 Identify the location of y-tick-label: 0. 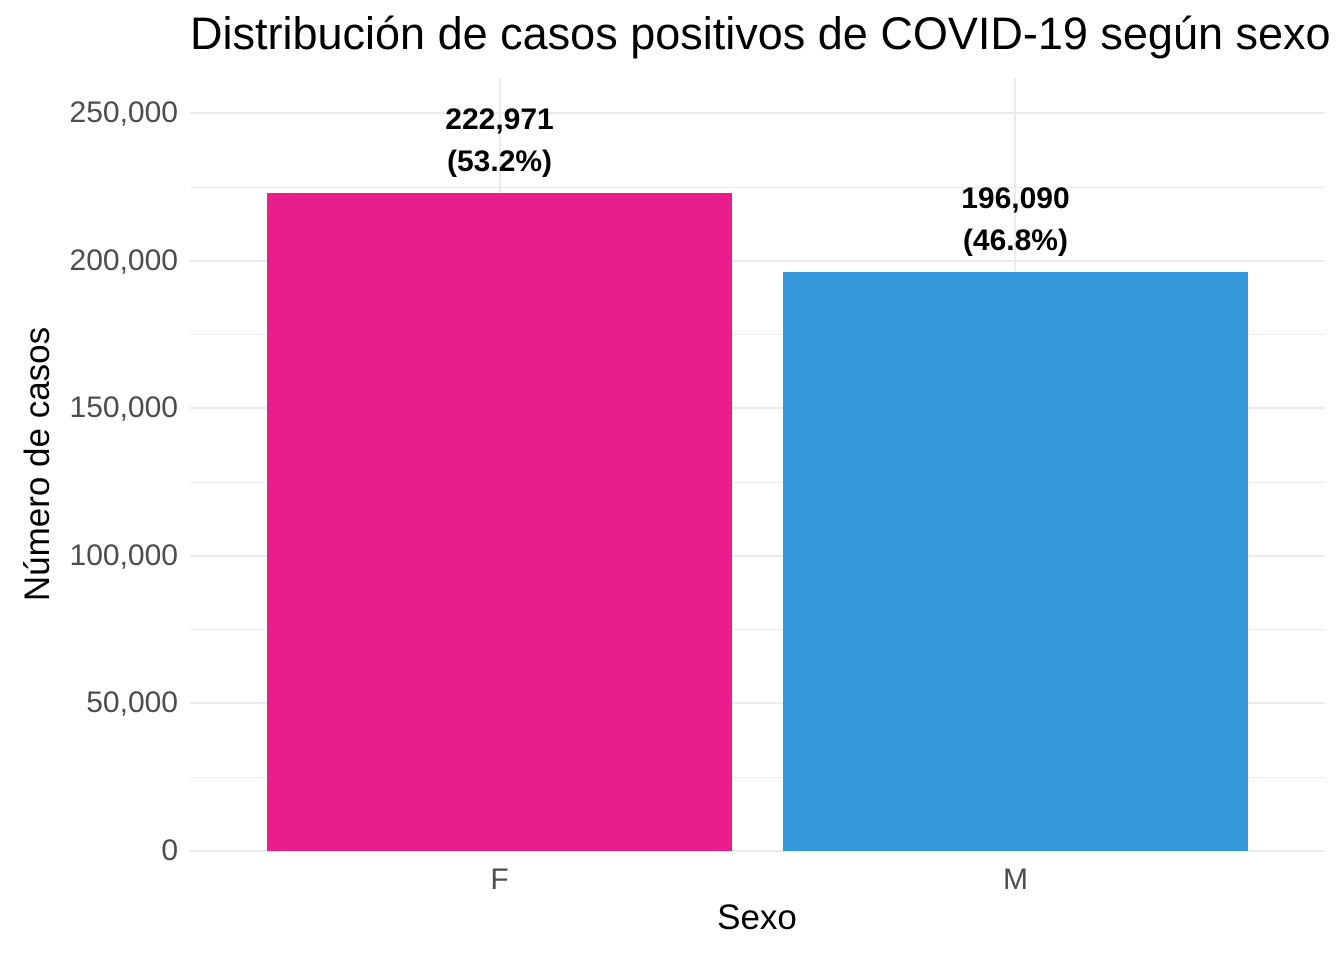
(169, 850).